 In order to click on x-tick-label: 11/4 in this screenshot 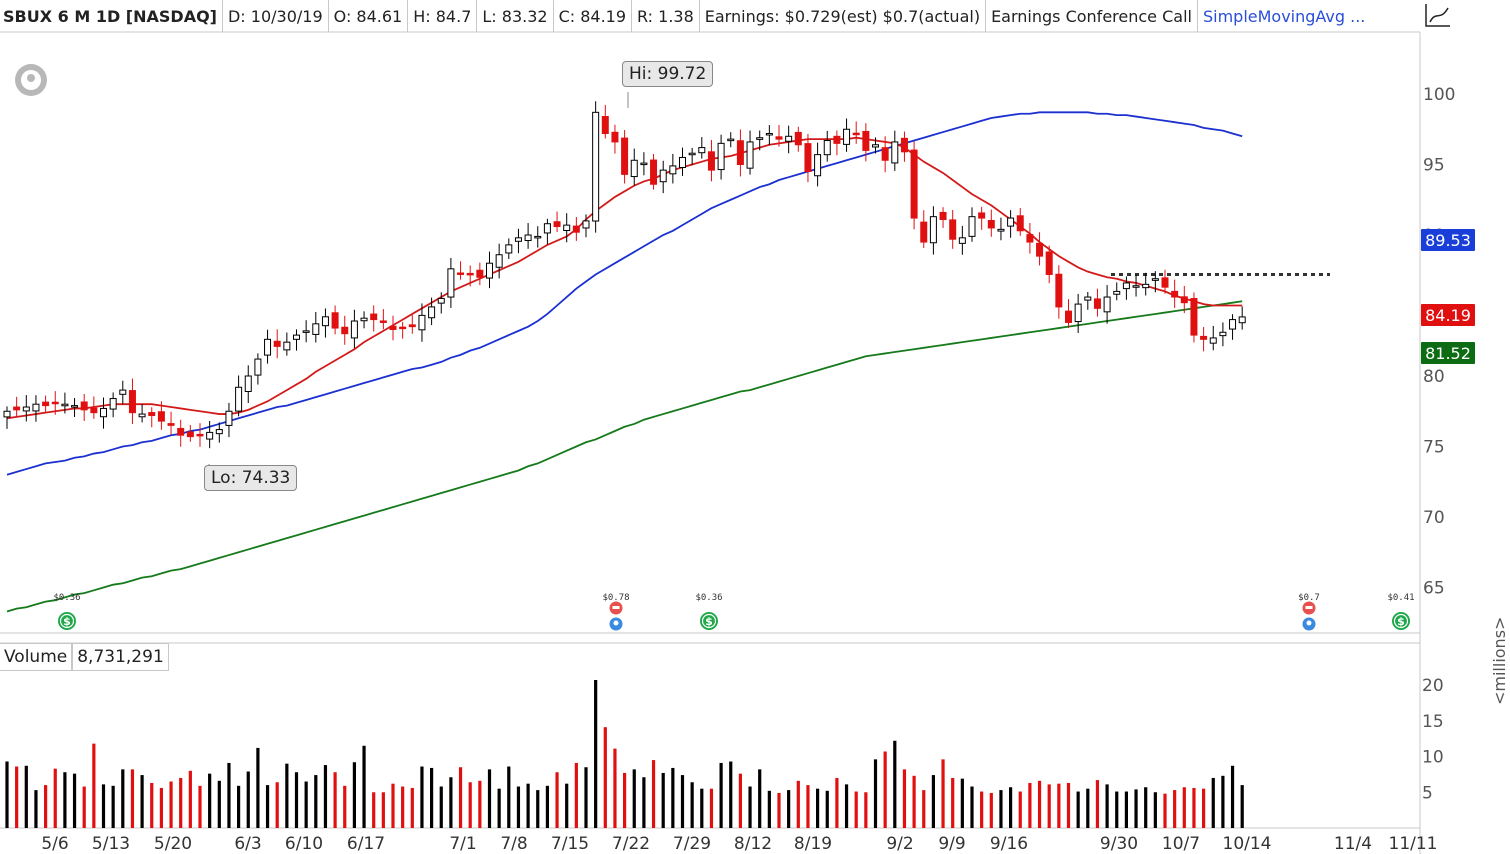, I will do `click(1353, 844)`.